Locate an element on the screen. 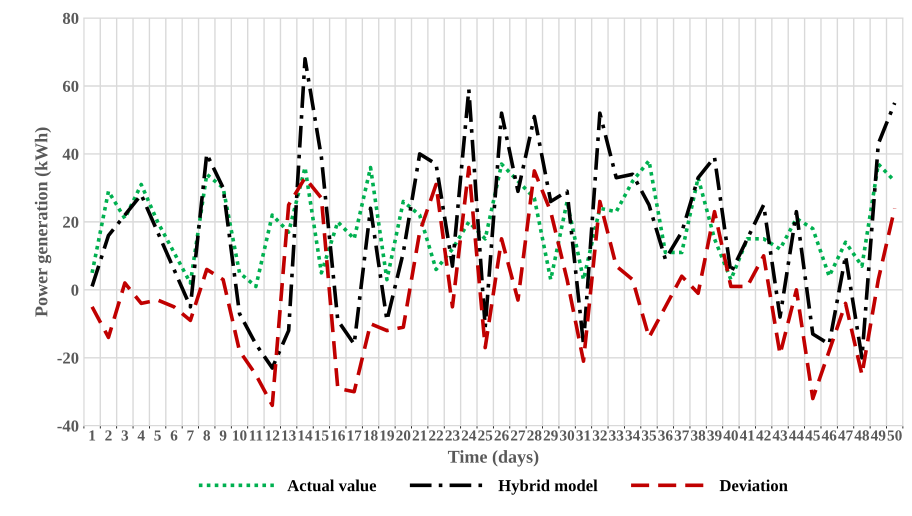  x-tick-label: 46 is located at coordinates (829, 435).